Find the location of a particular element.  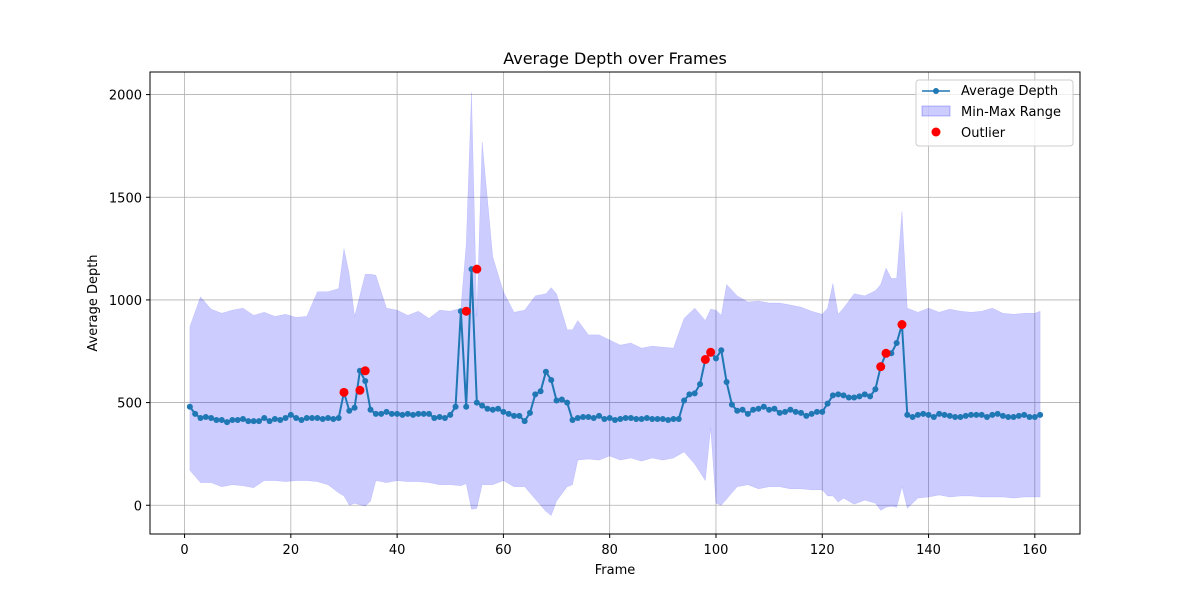

legend-box is located at coordinates (994, 113).